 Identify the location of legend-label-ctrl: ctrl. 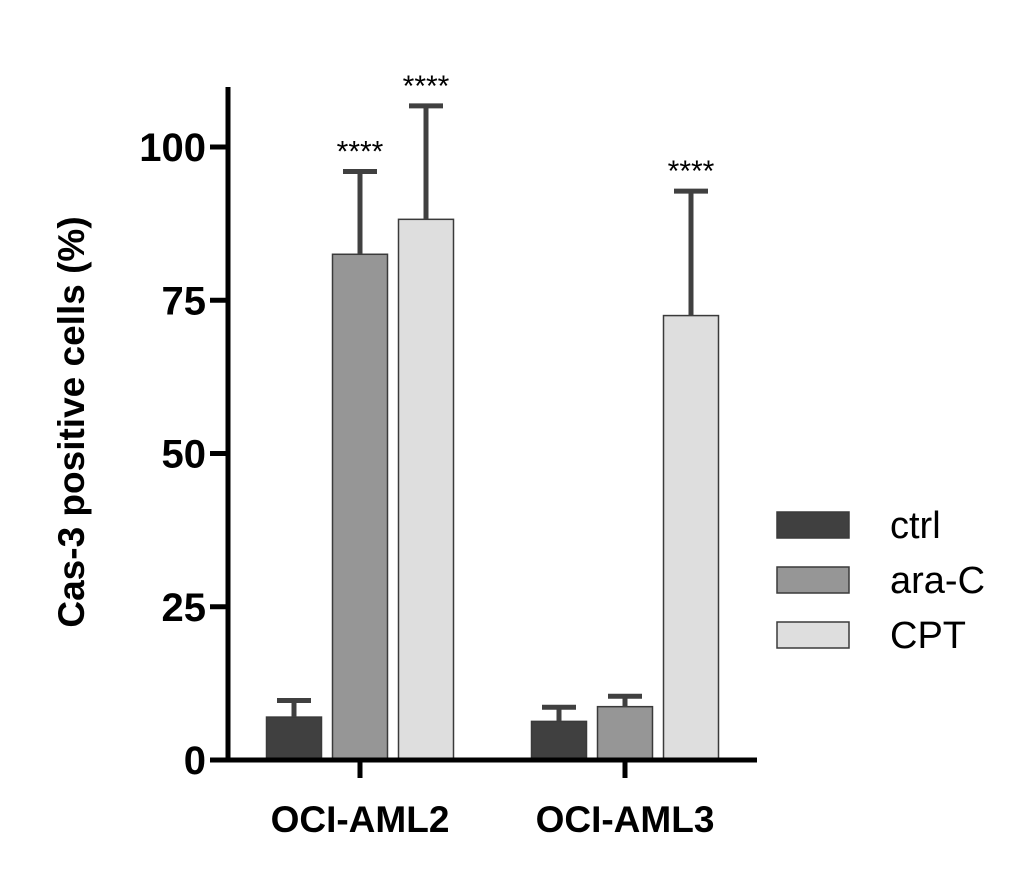
(915, 526).